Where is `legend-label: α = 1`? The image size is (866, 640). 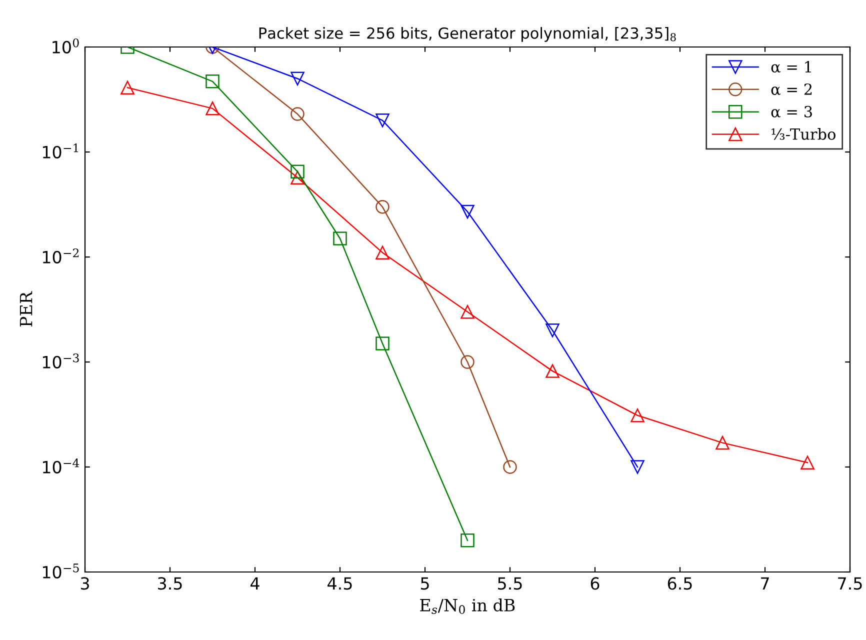 legend-label: α = 1 is located at coordinates (791, 67).